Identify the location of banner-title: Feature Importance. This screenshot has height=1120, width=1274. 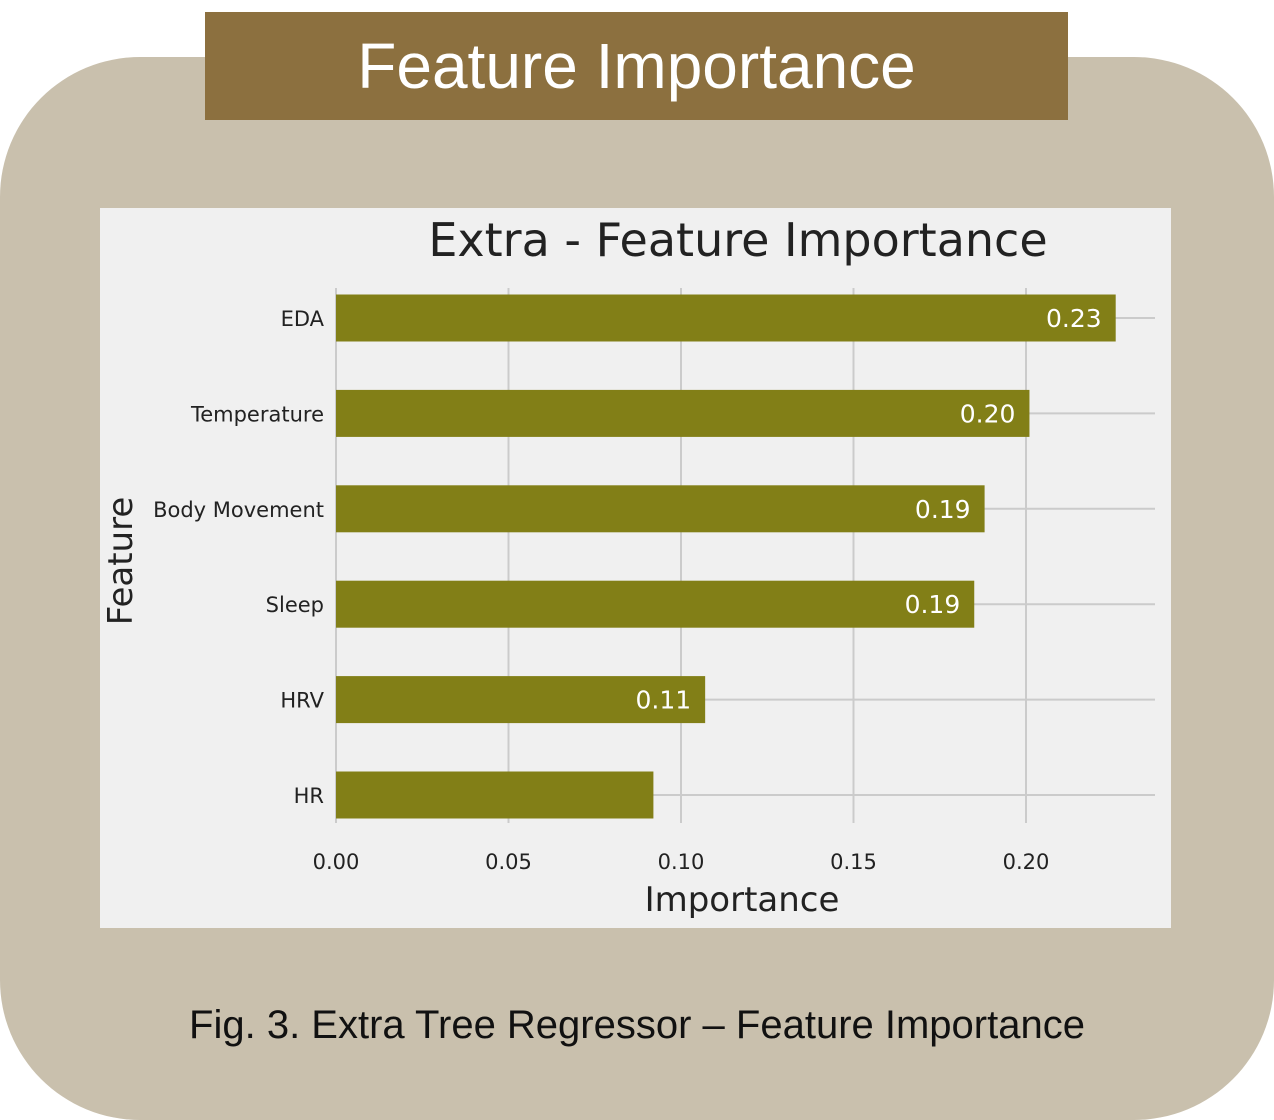
(636, 66).